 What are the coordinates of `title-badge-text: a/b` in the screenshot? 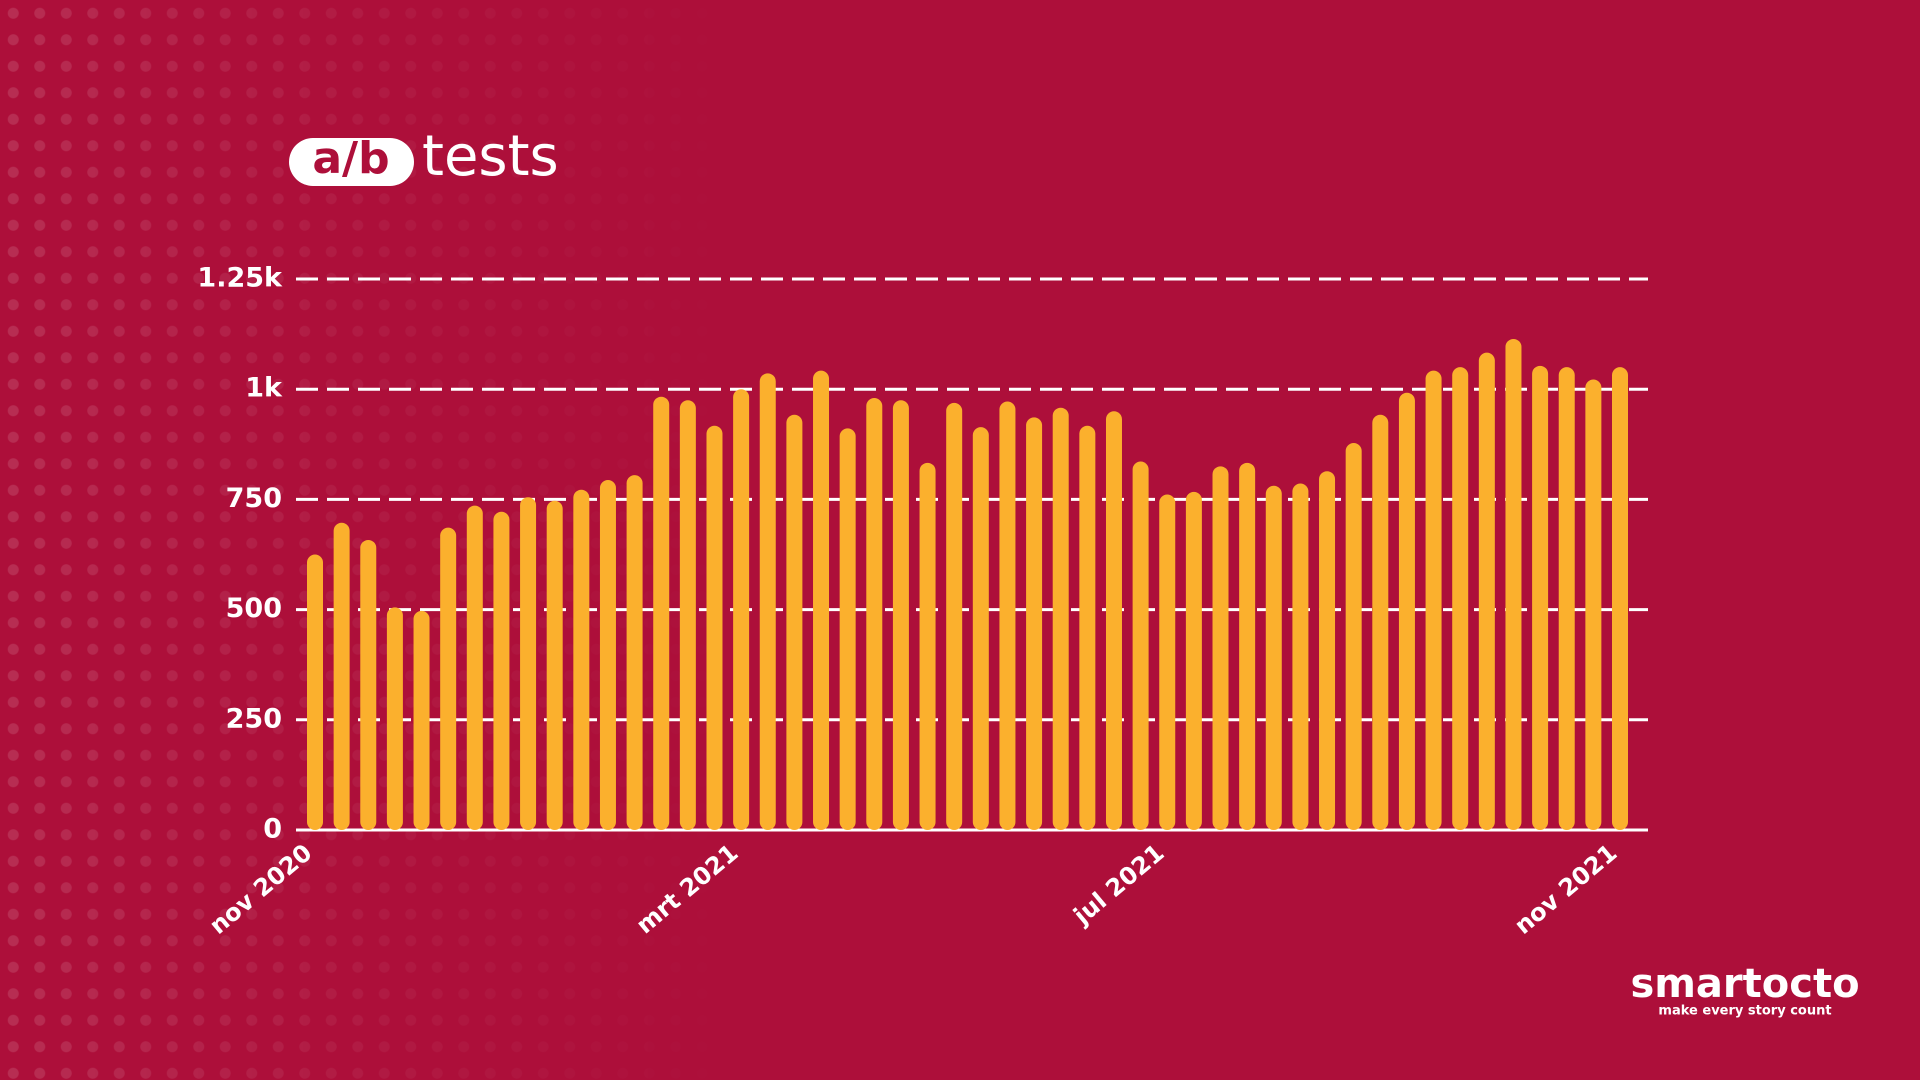 It's located at (350, 158).